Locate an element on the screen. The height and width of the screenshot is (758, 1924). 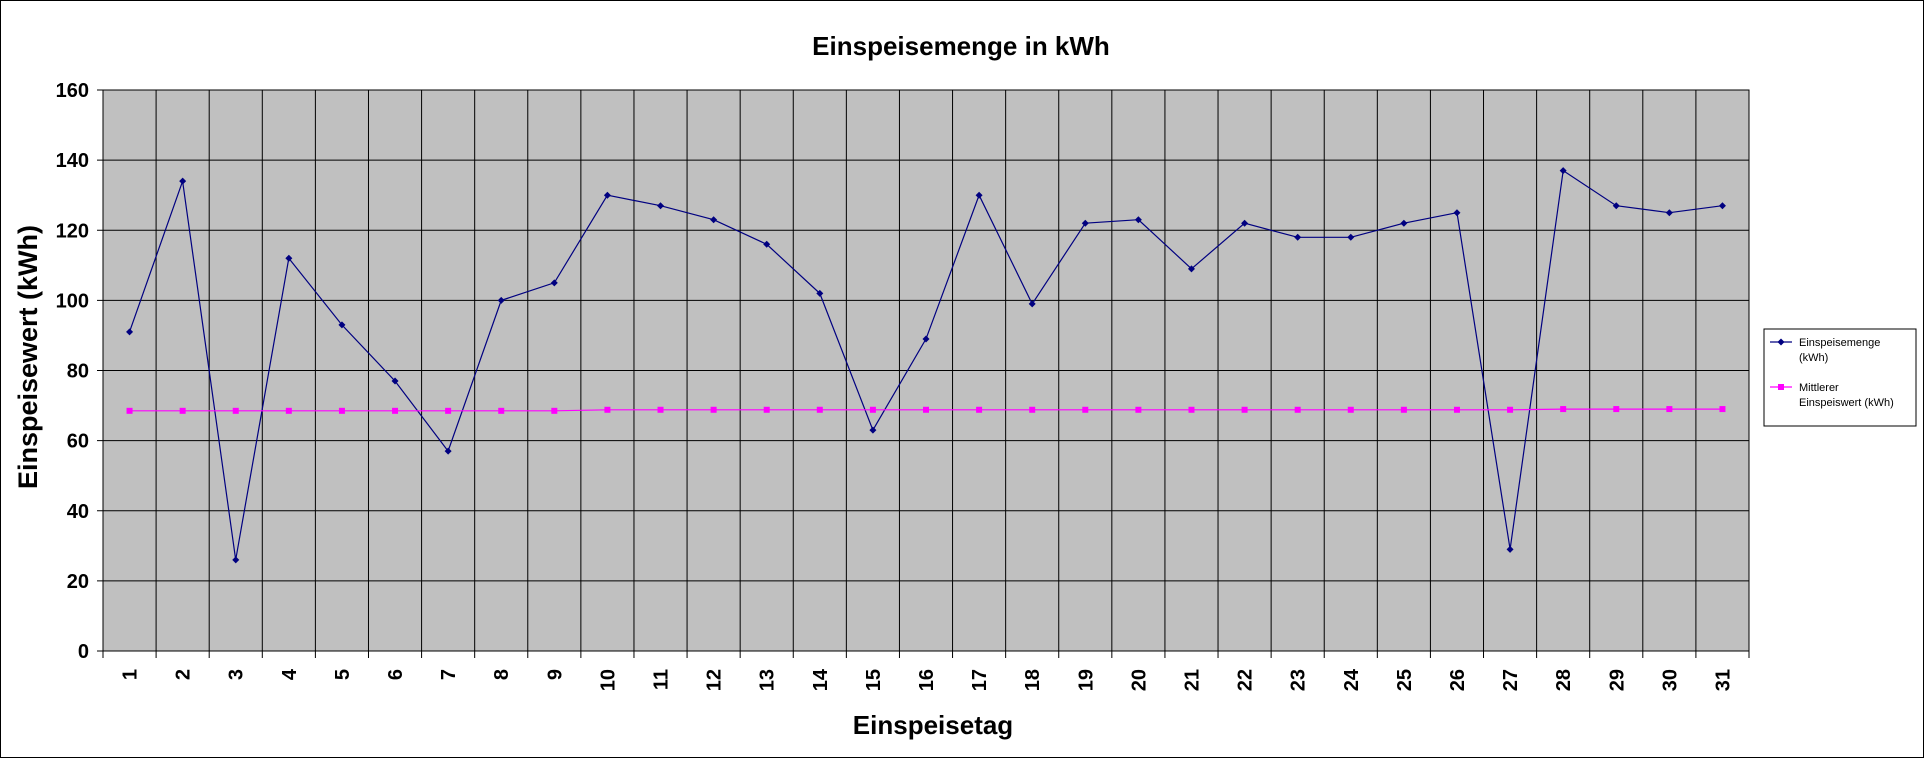
x-tick-label: 23 is located at coordinates (1299, 680).